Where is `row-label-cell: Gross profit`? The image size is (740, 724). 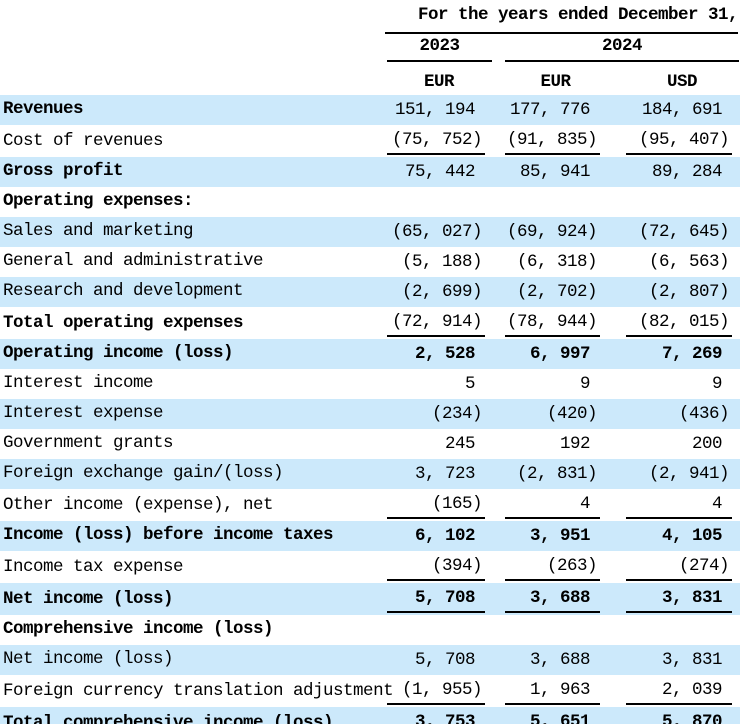 row-label-cell: Gross profit is located at coordinates (192, 172).